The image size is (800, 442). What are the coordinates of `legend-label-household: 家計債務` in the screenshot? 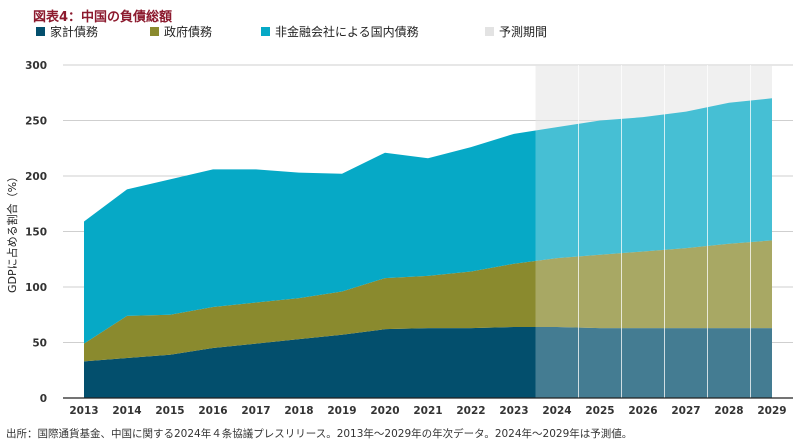 It's located at (74, 32).